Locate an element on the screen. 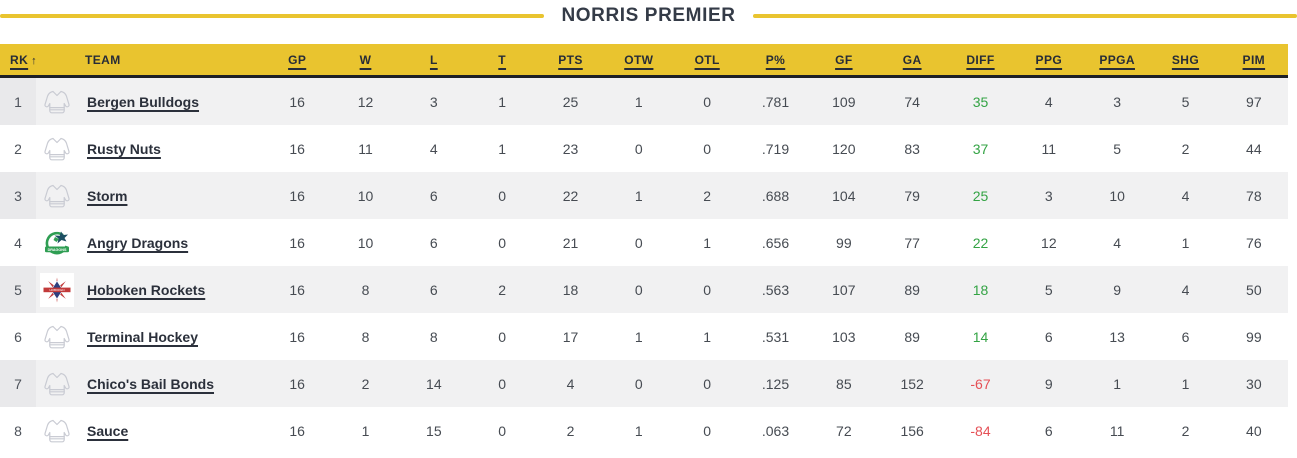 The height and width of the screenshot is (458, 1297). stat-pim: 99 is located at coordinates (1254, 336).